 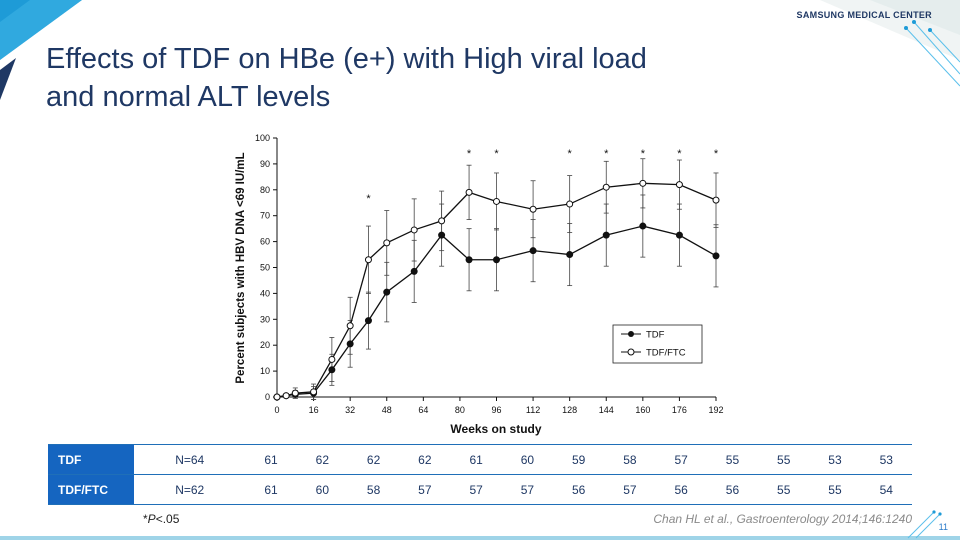 What do you see at coordinates (91, 459) in the screenshot?
I see `row-header: TDF` at bounding box center [91, 459].